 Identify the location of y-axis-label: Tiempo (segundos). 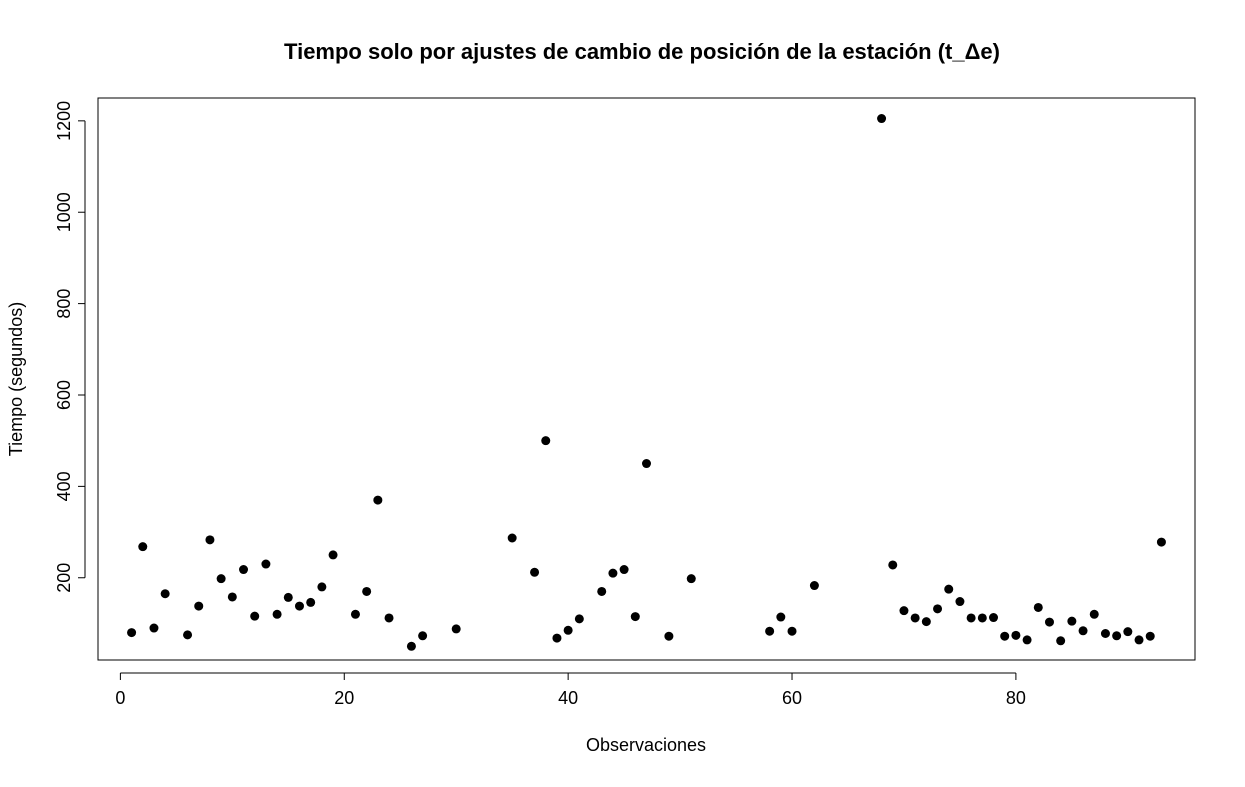
(16, 379).